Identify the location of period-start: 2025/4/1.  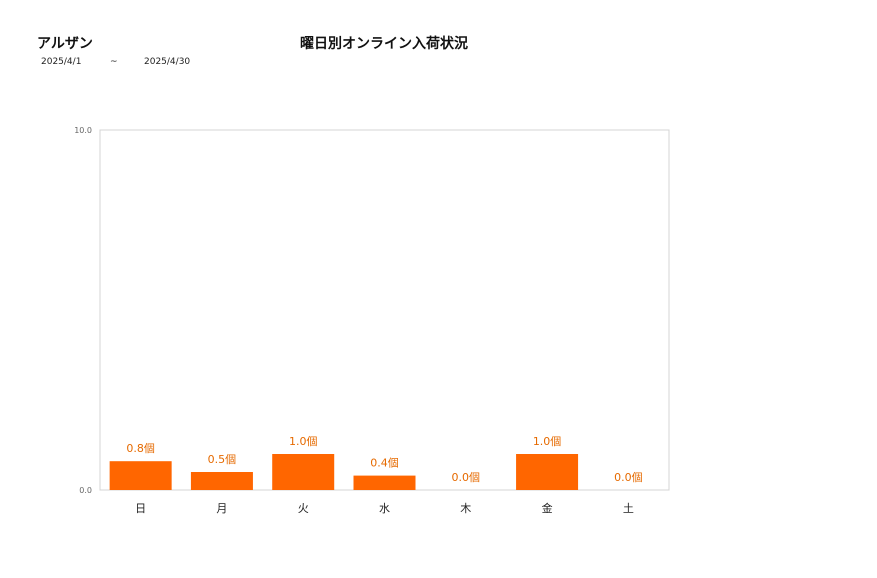
(61, 62).